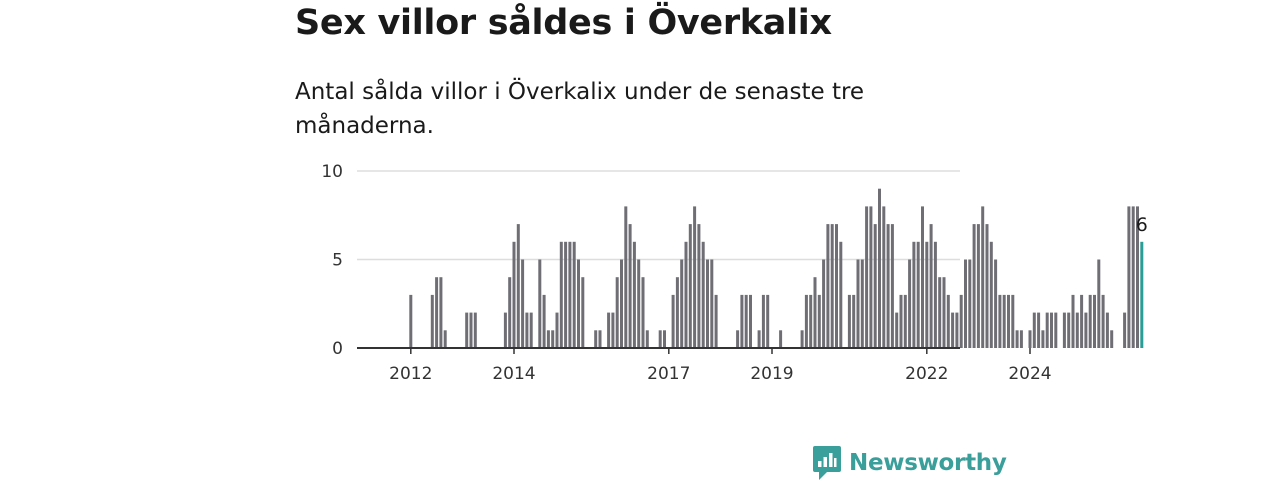 The image size is (1280, 480). Describe the element at coordinates (910, 463) in the screenshot. I see `newsworthy-logo: Newsworthy` at that location.